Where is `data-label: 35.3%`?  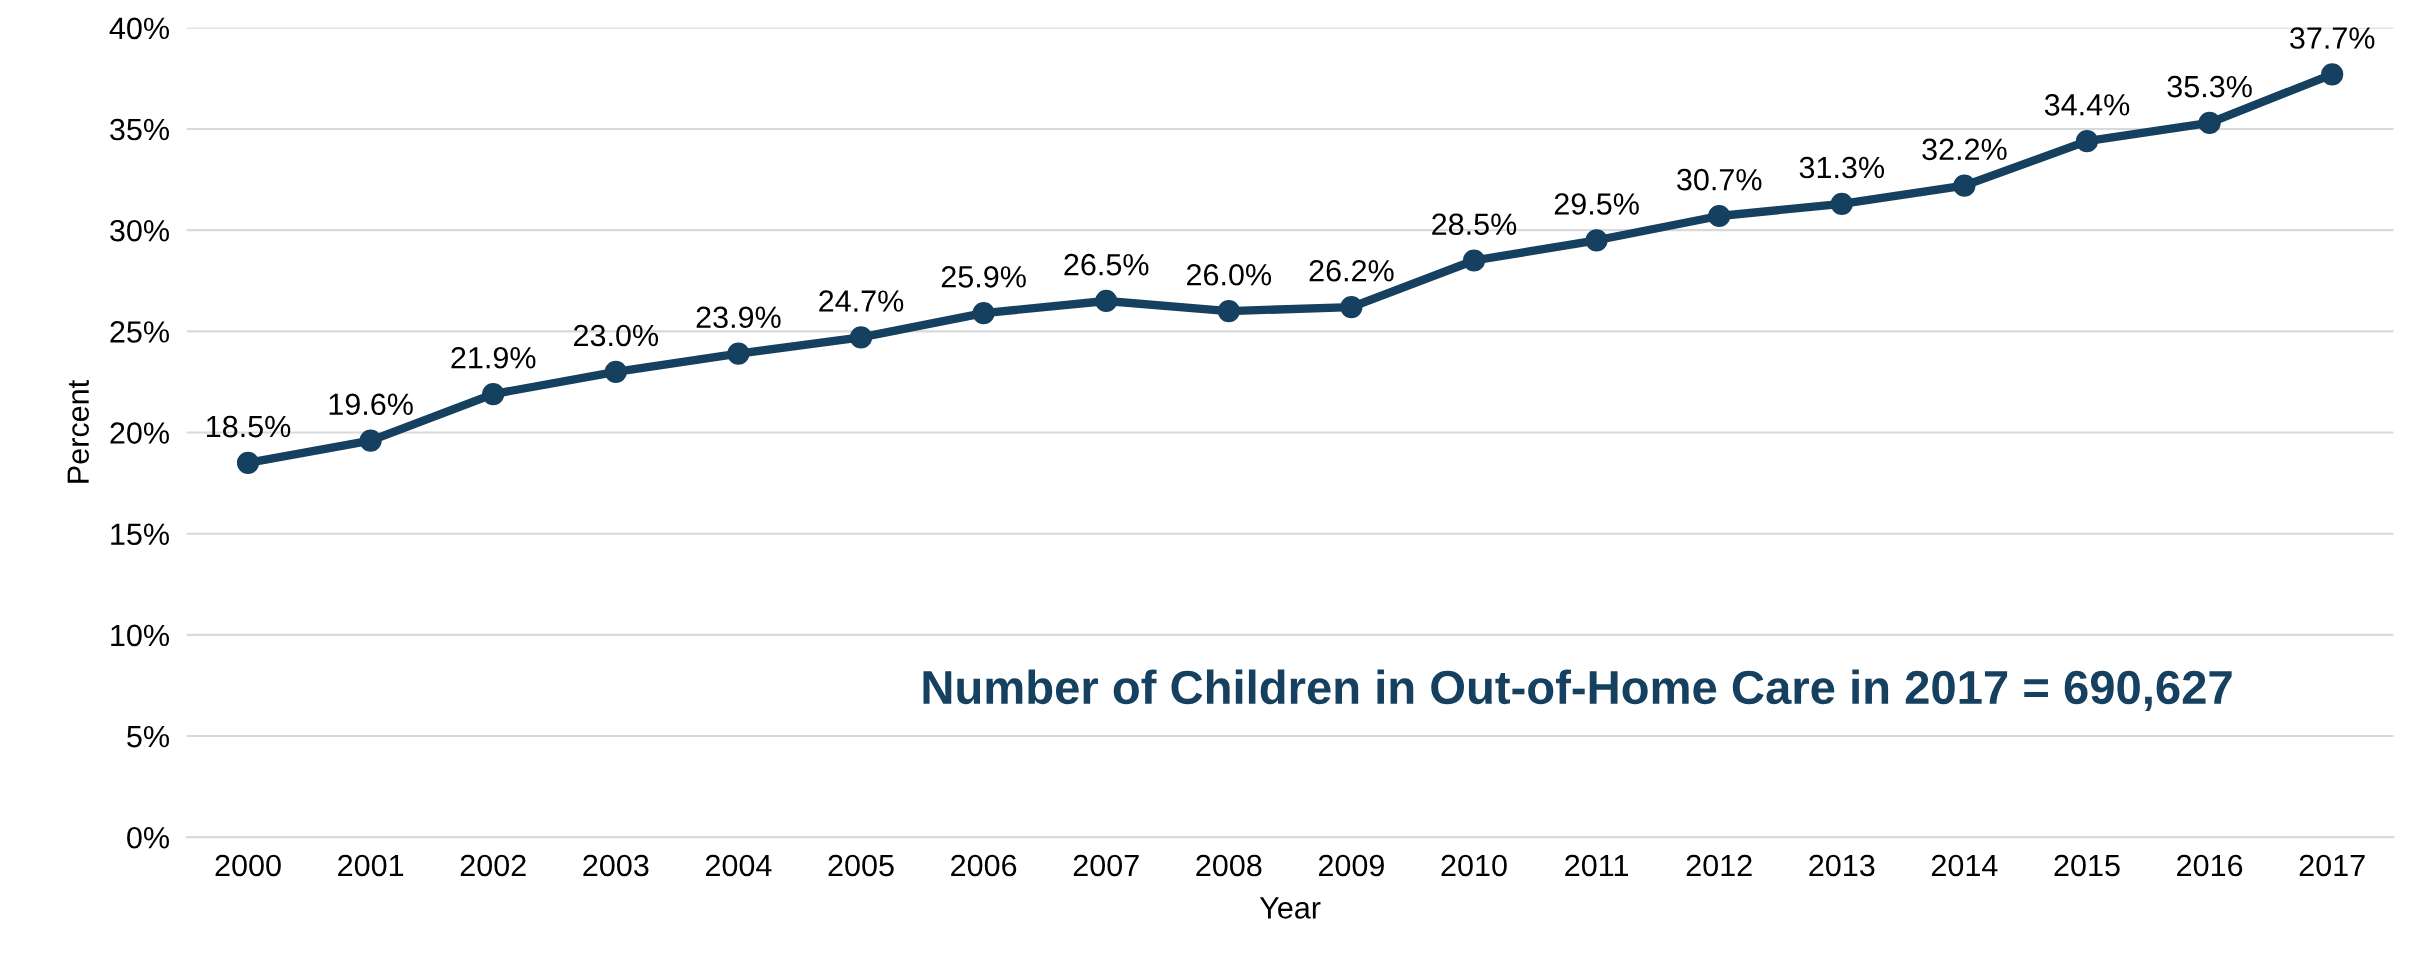
data-label: 35.3% is located at coordinates (2209, 86).